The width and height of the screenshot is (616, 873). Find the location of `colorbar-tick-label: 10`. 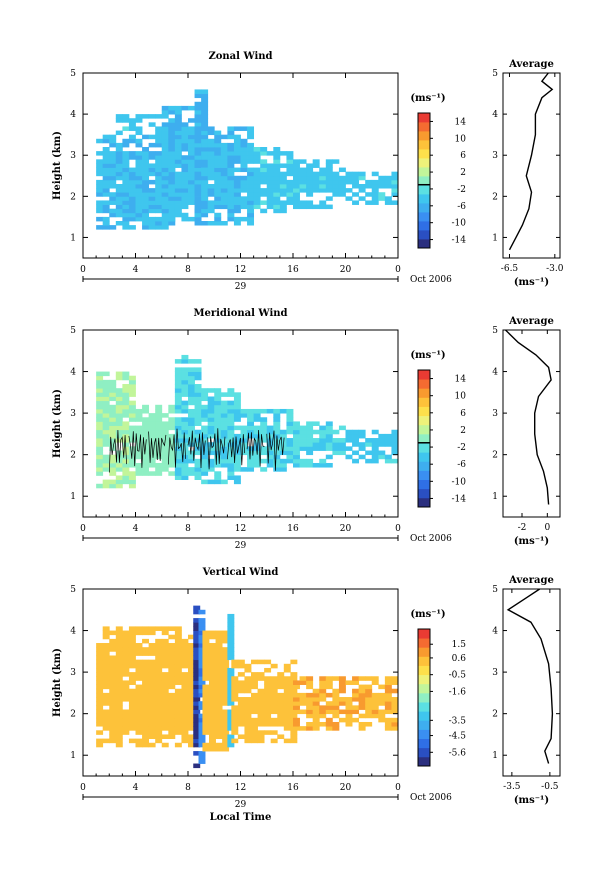

colorbar-tick-label: 10 is located at coordinates (461, 397).